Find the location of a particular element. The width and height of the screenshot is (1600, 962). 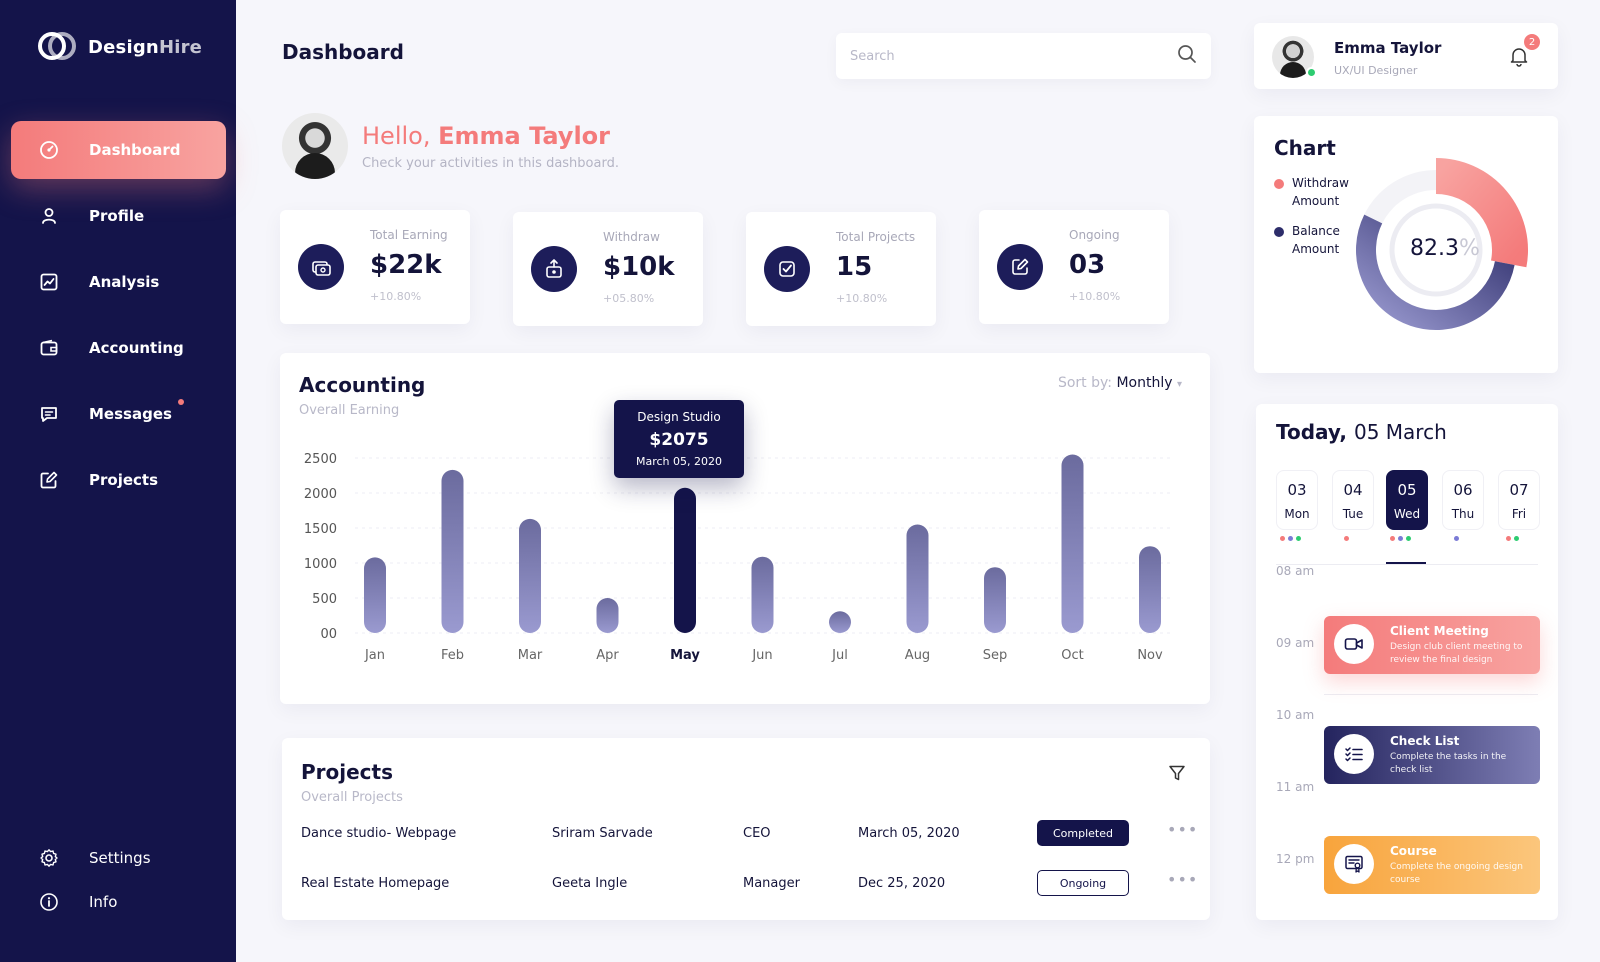

chat-icon is located at coordinates (49, 414).